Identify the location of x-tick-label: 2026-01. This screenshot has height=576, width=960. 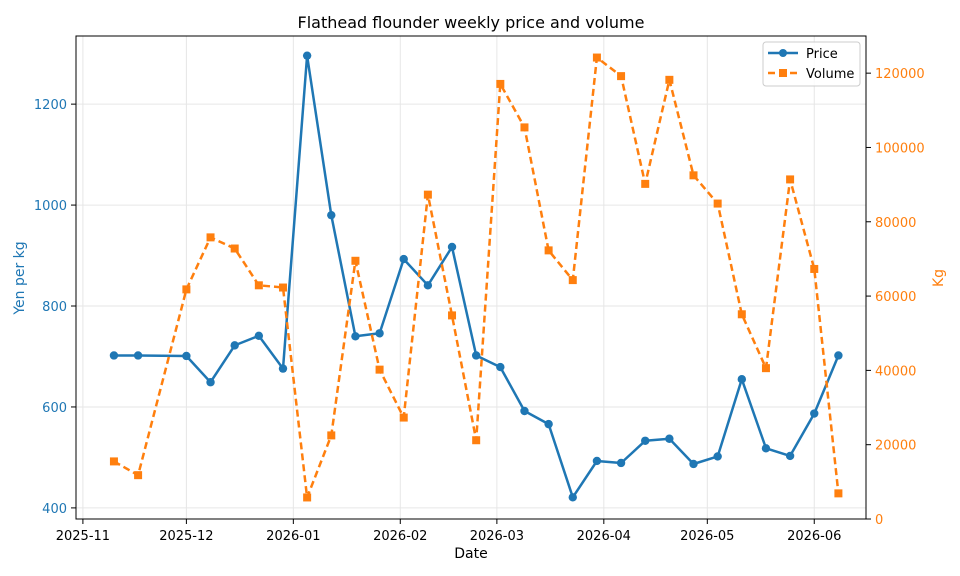
(293, 536).